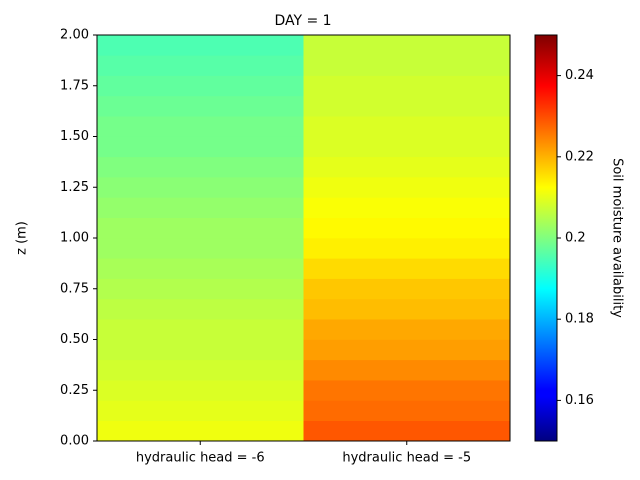 The image size is (640, 480). I want to click on colorbar-tick-label: 0.2, so click(575, 238).